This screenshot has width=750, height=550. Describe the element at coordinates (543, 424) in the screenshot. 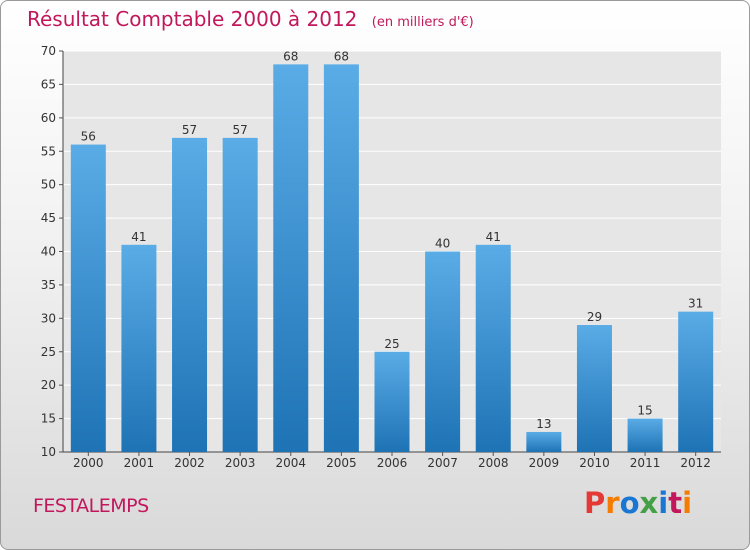

I see `data-label: 13` at that location.